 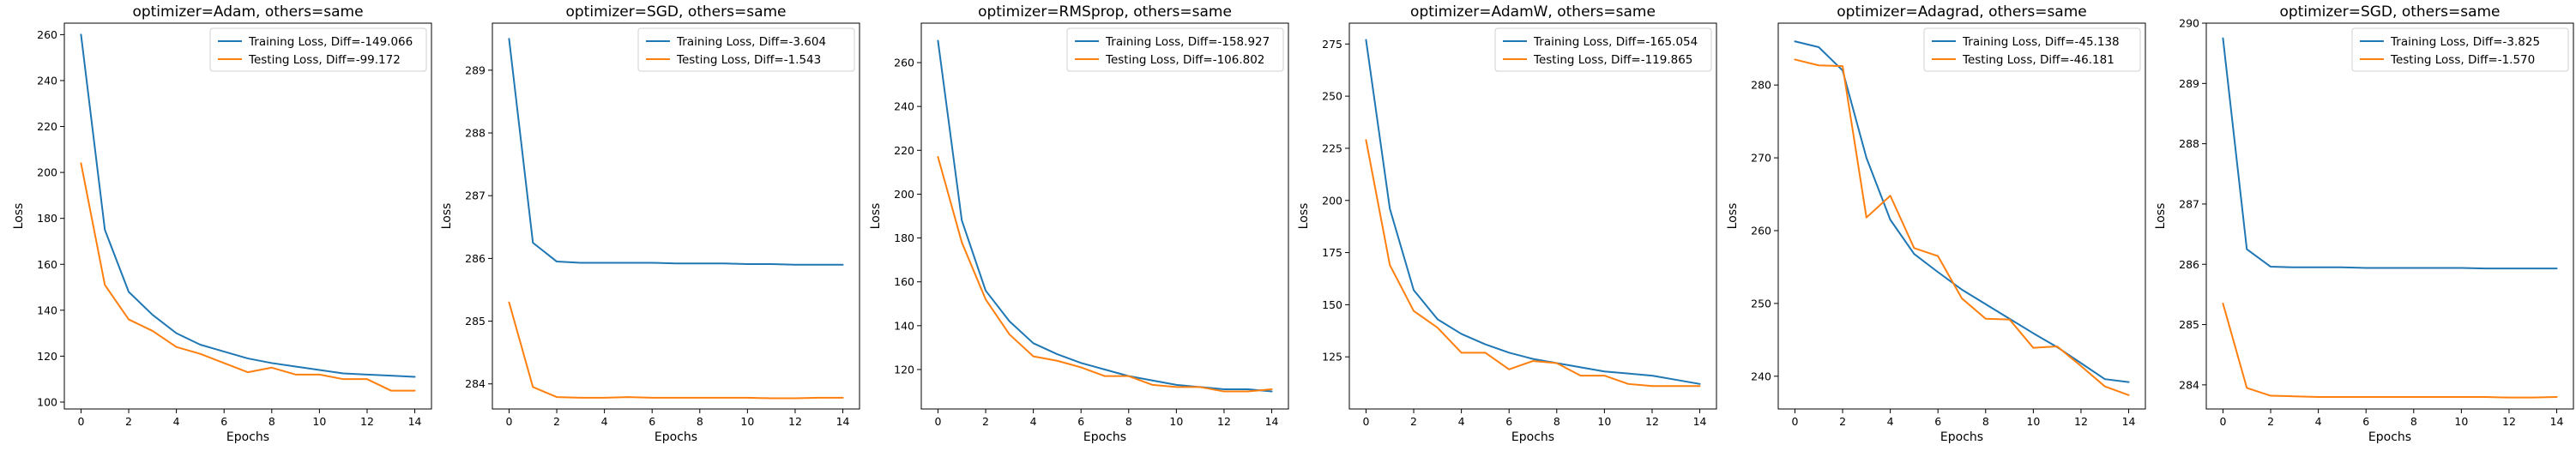 What do you see at coordinates (247, 12) in the screenshot?
I see `chart-title: optimizer=Adam, others=same` at bounding box center [247, 12].